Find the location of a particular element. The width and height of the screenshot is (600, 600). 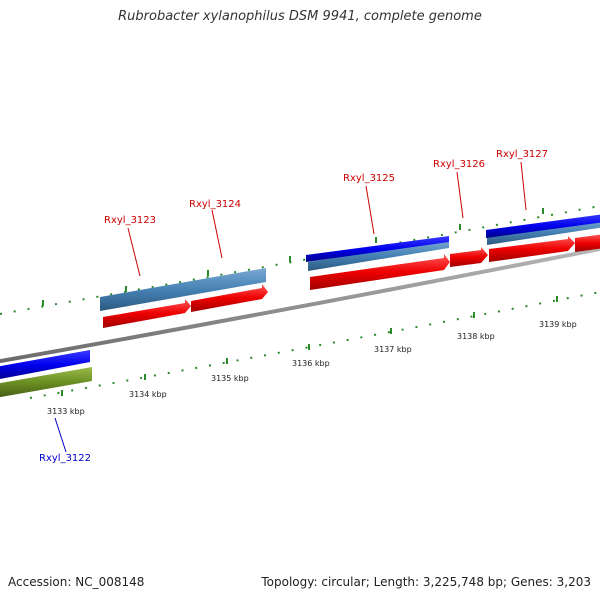

gene-label-rxyl-3122: Rxyl_3122 is located at coordinates (65, 458).